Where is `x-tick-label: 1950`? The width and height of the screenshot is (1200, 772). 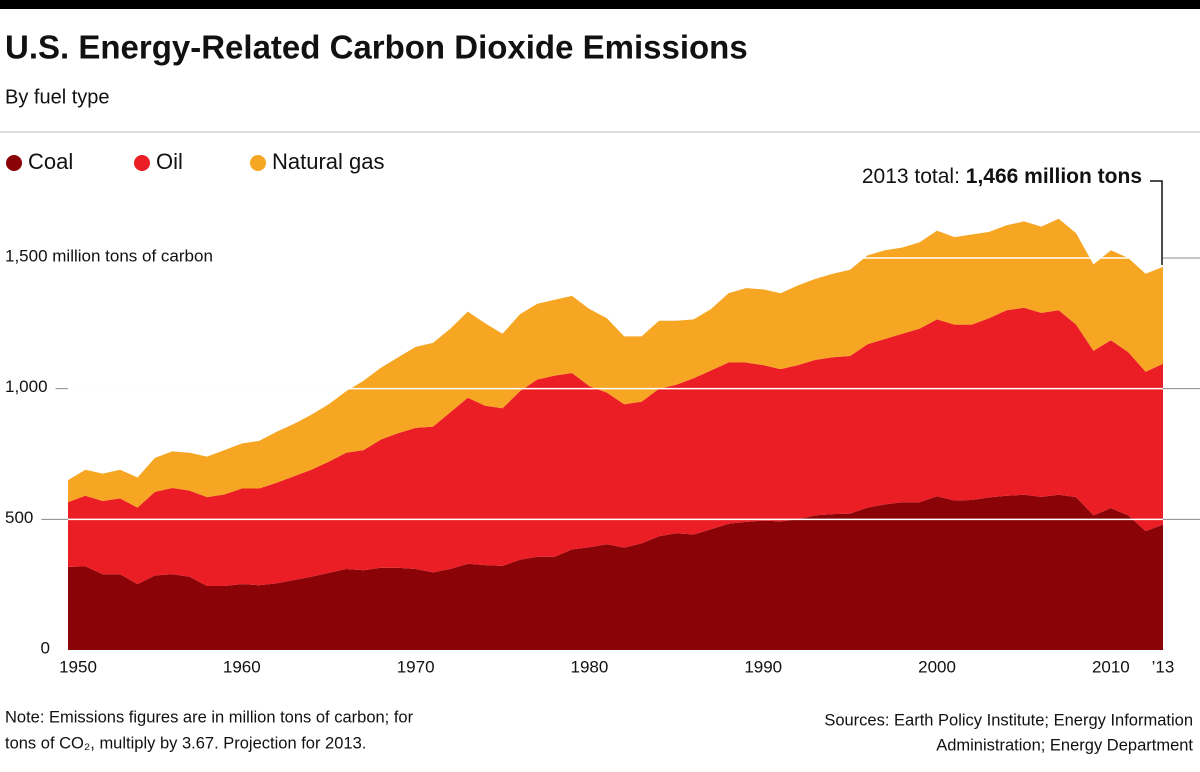 x-tick-label: 1950 is located at coordinates (78, 666).